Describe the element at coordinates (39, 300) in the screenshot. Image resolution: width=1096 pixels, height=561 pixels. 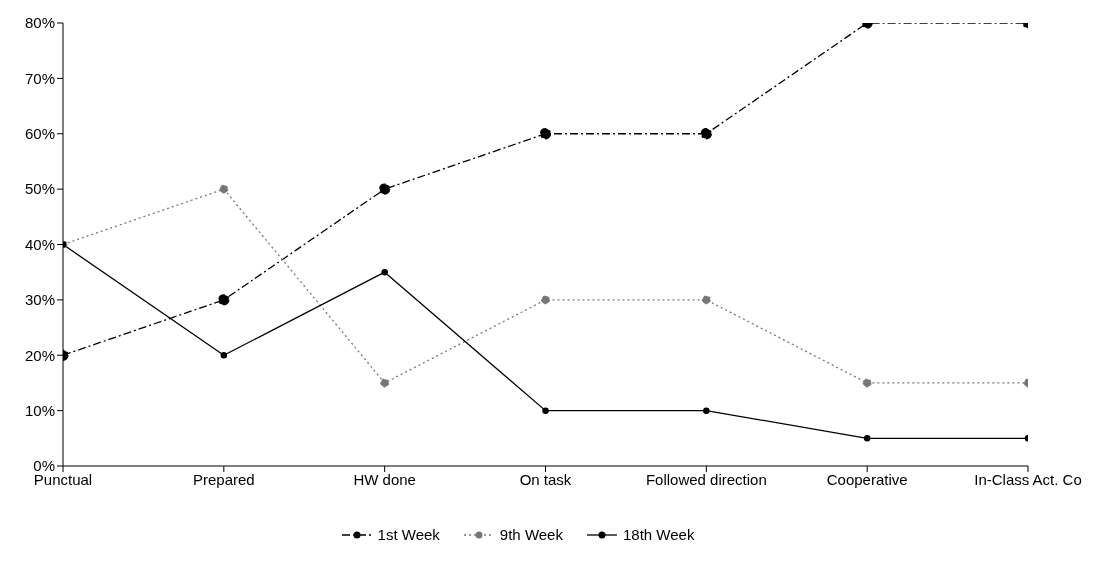
I see `y-tick-label: 30%` at that location.